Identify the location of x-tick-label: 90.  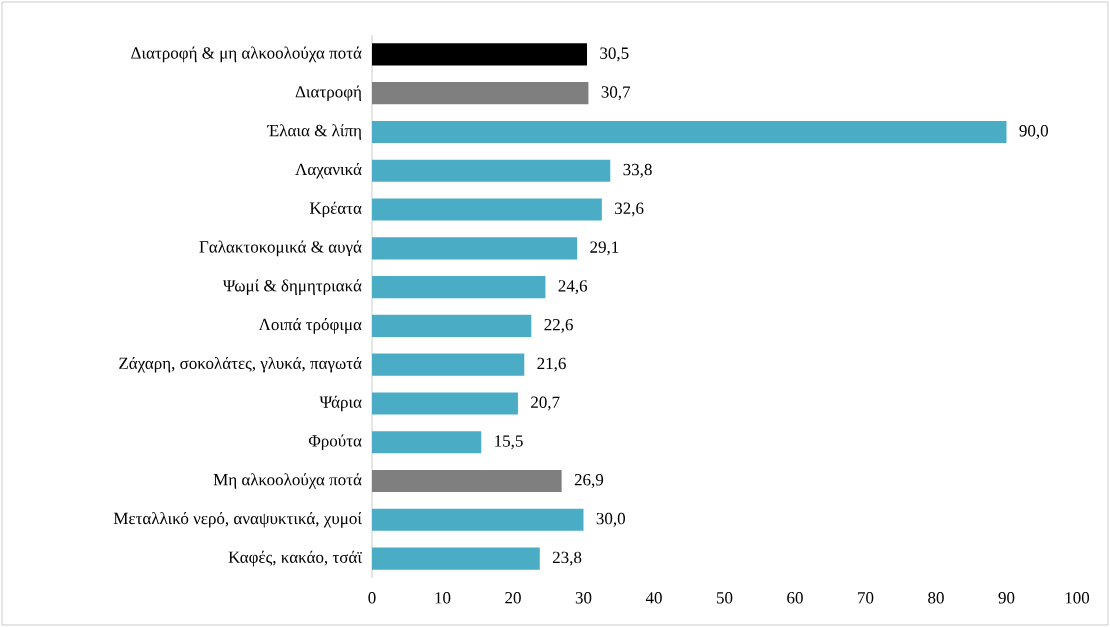
(1006, 598).